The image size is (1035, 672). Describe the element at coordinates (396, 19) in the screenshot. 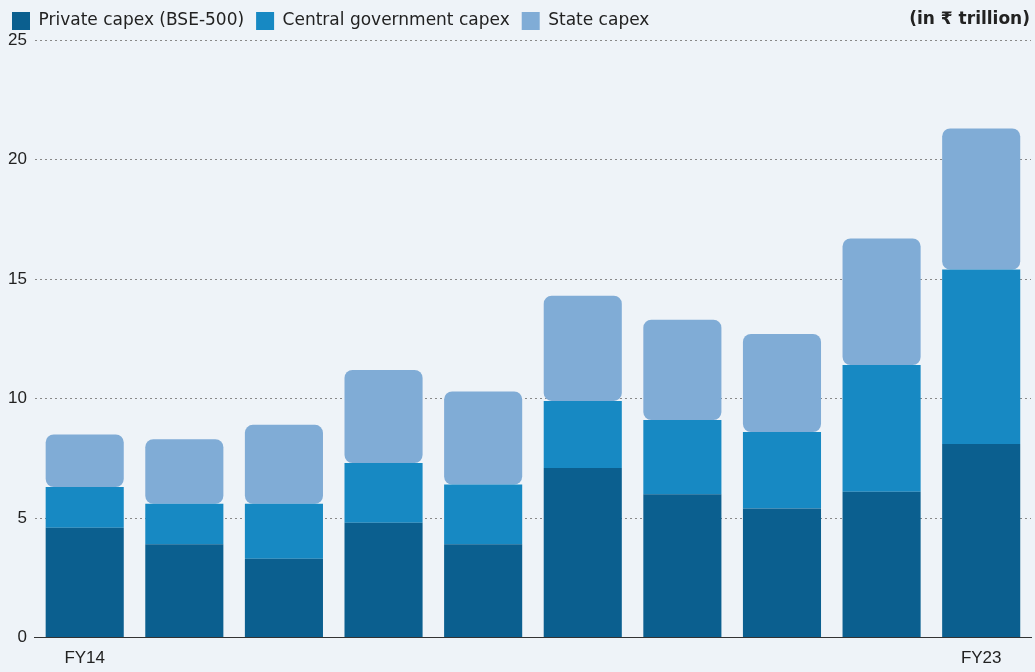

I see `legend-label: Central government capex` at that location.